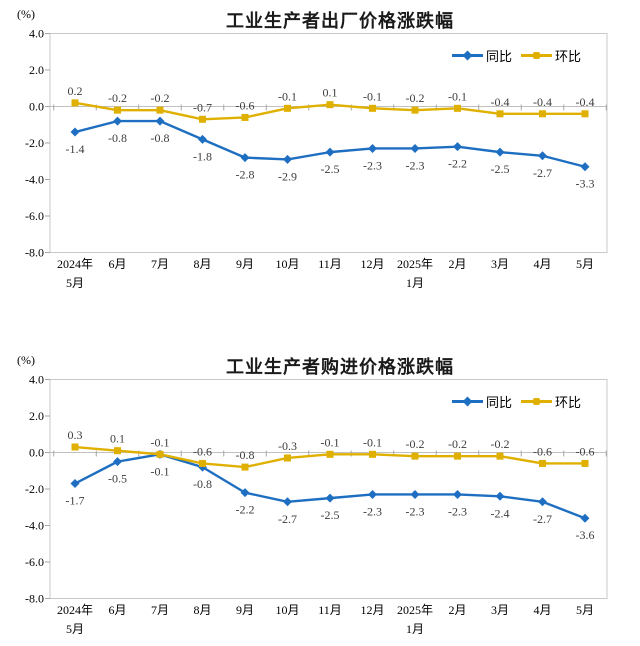 The height and width of the screenshot is (646, 640). I want to click on x-tick-label: 8月, so click(202, 264).